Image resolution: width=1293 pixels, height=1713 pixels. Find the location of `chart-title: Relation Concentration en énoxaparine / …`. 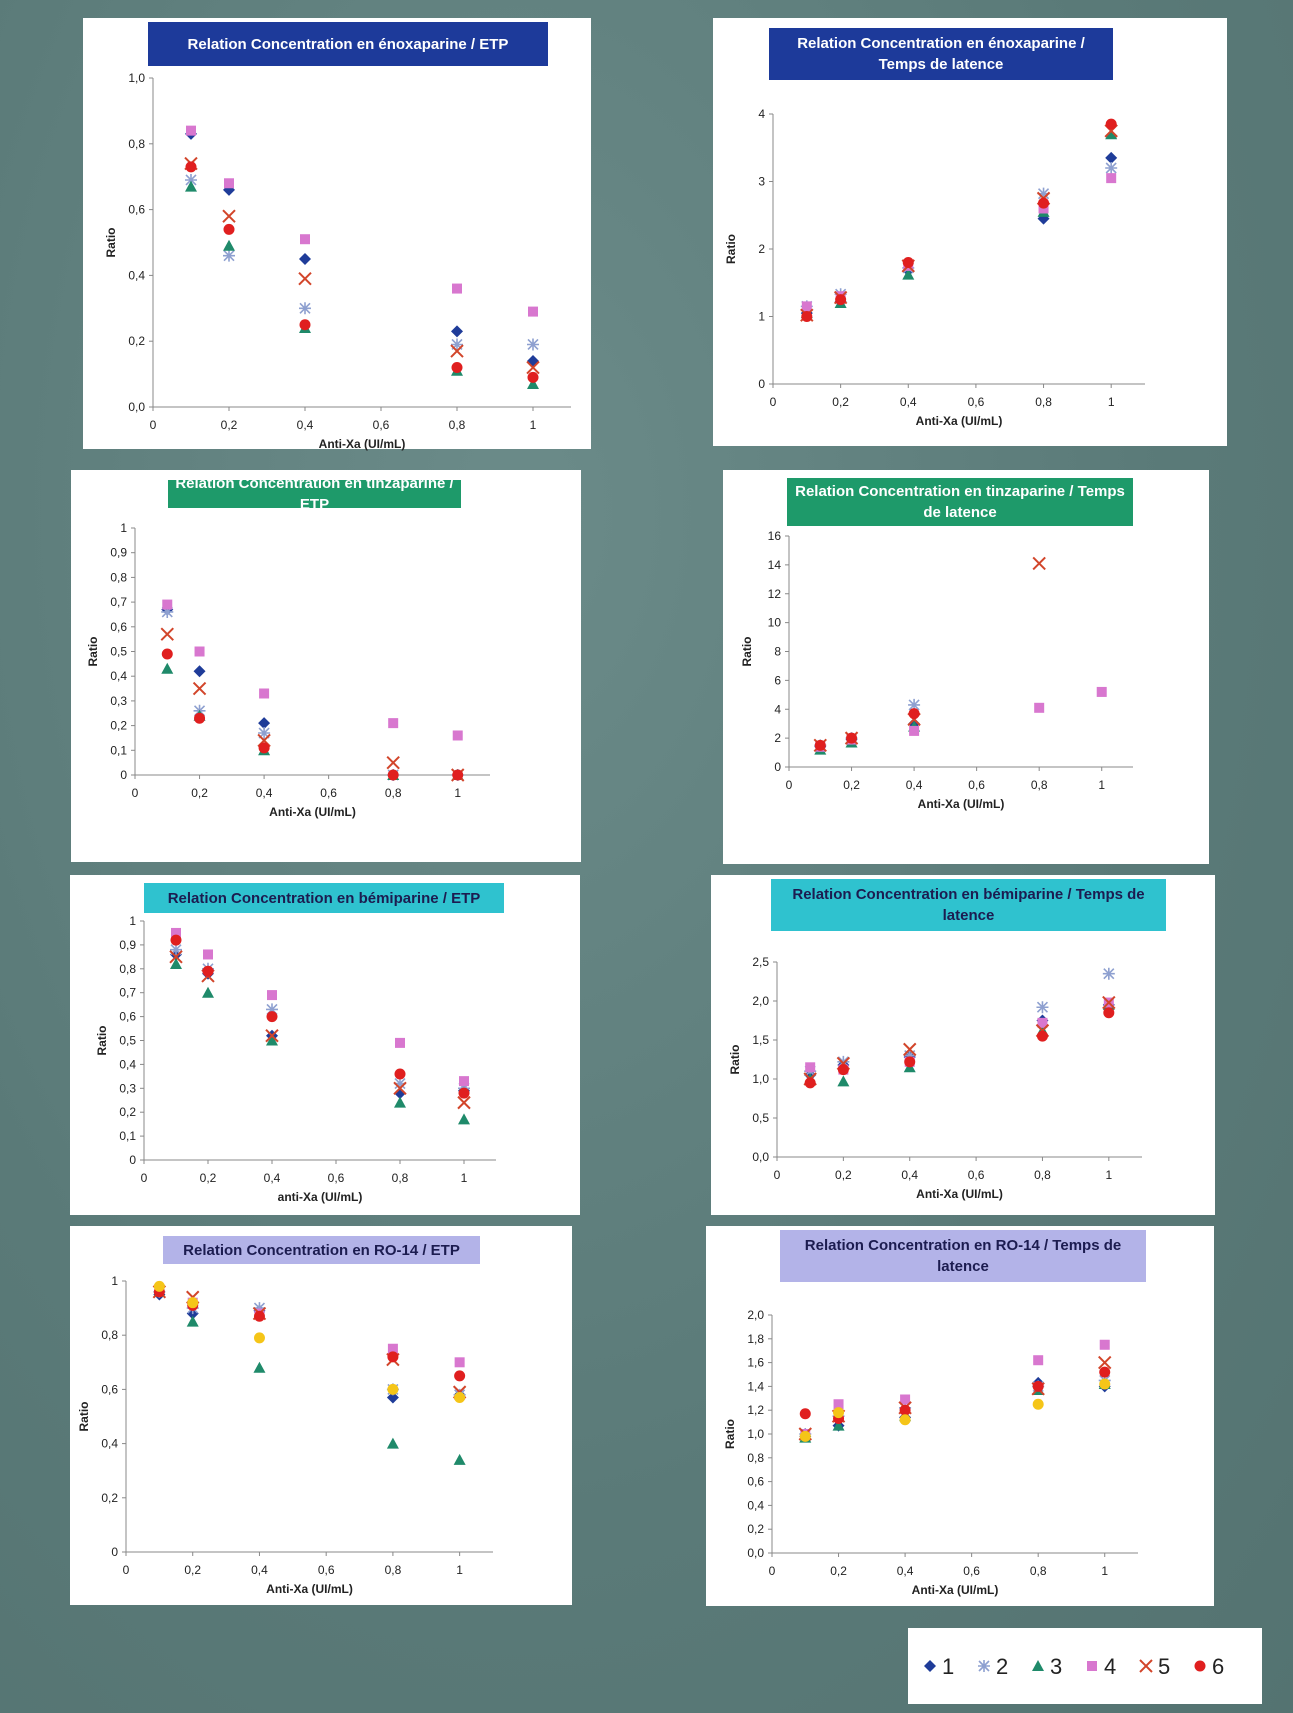

chart-title: Relation Concentration en énoxaparine / … is located at coordinates (348, 44).